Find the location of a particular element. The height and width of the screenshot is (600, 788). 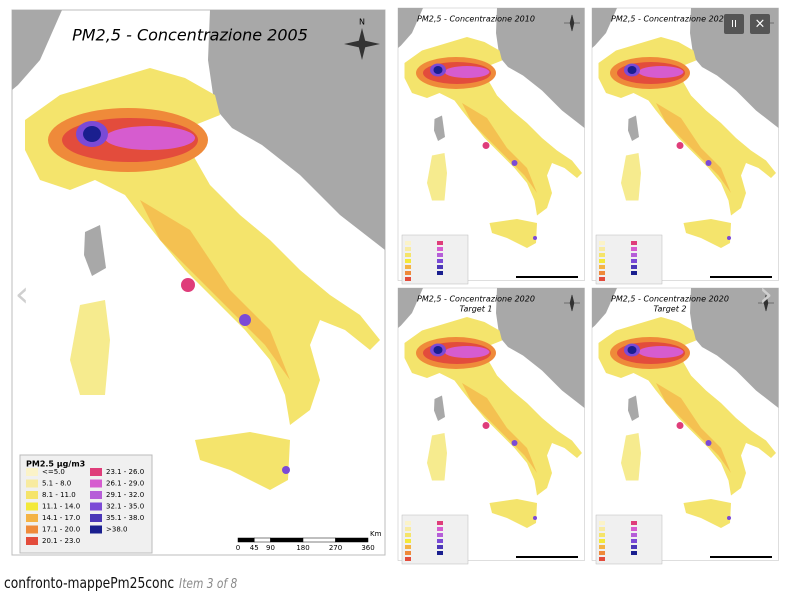

map-subtitle: Target 1 is located at coordinates (475, 309).